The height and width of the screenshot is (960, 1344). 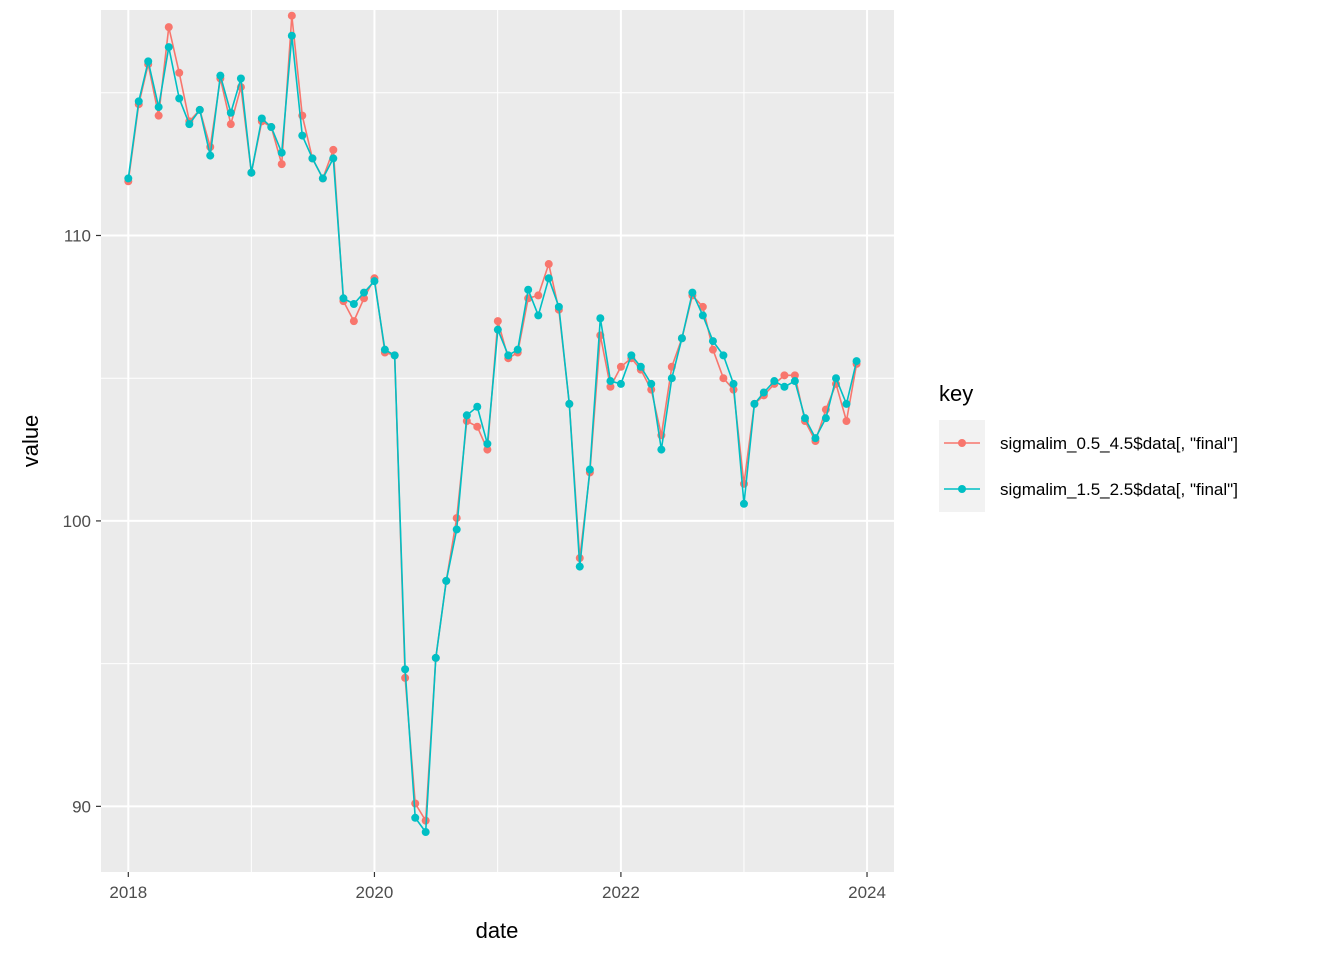 I want to click on x-tick-label: 2018, so click(x=128, y=892).